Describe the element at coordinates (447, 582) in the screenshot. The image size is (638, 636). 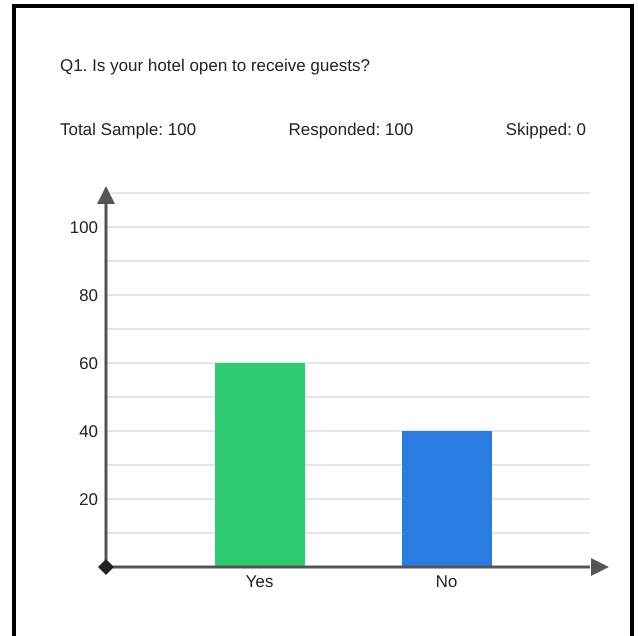
I see `x-tick-label: No` at that location.